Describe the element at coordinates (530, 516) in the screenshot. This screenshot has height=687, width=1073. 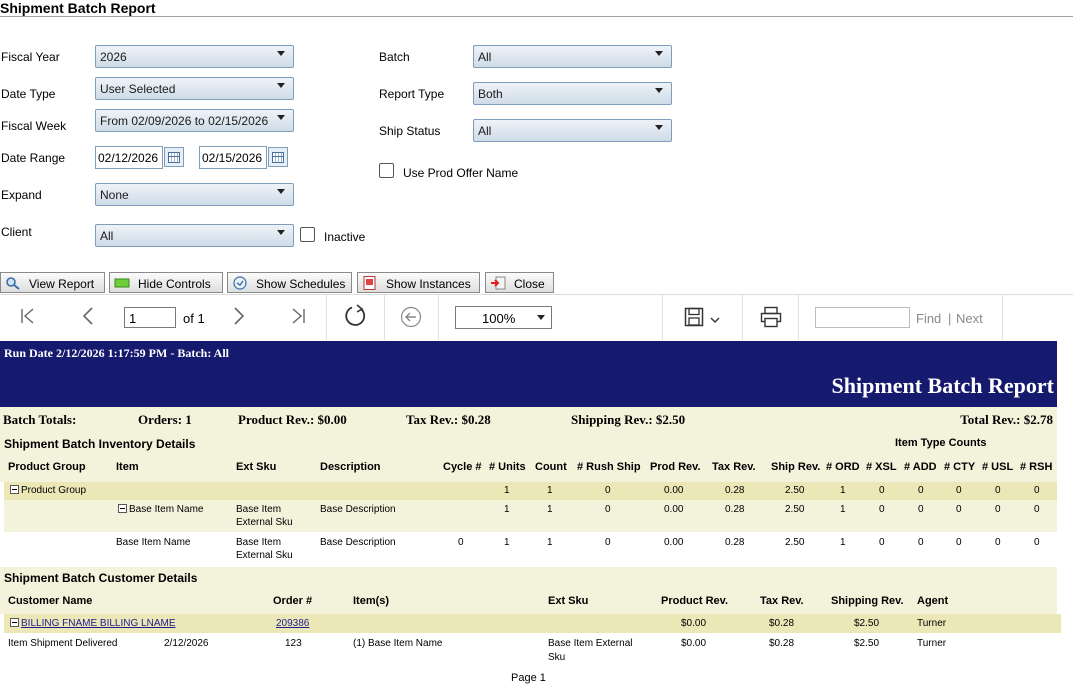
I see `inventory-item-row` at that location.